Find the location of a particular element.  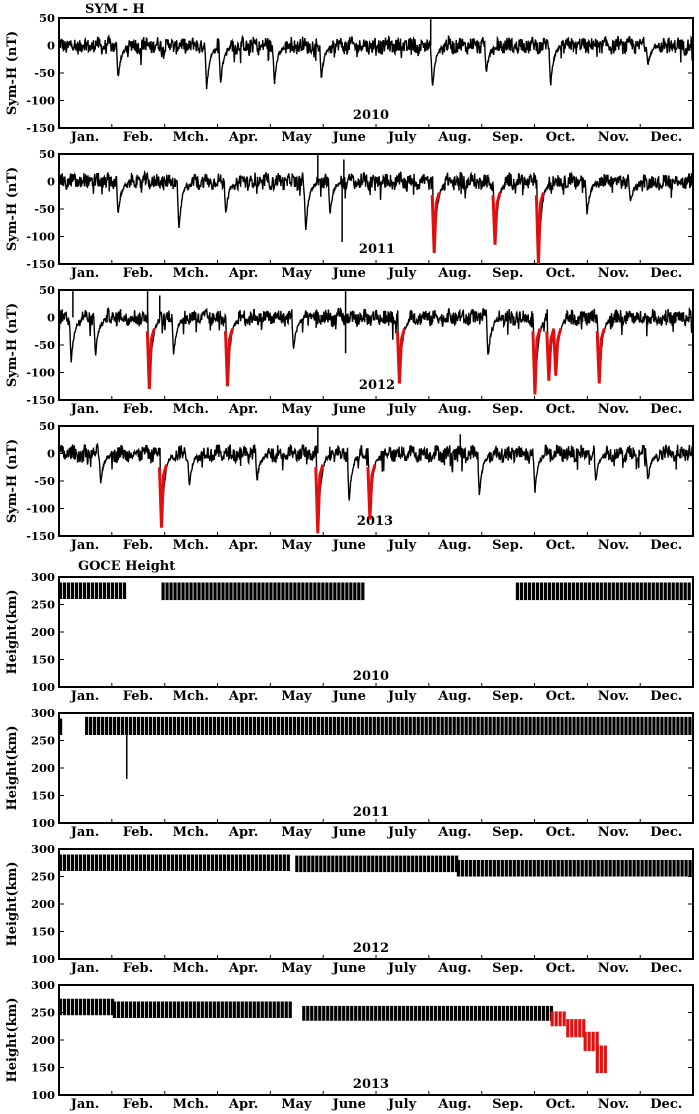

y-axis-label: Sym-H (nT) is located at coordinates (12, 209).